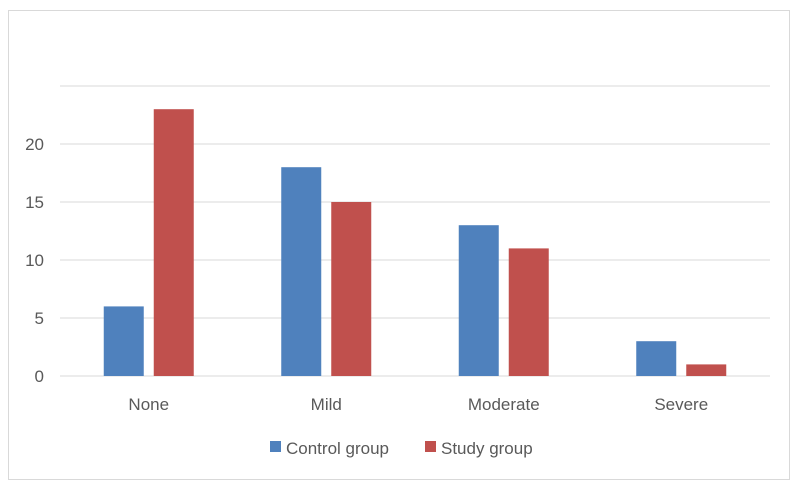  Describe the element at coordinates (326, 404) in the screenshot. I see `x-tick-label: Mild` at that location.